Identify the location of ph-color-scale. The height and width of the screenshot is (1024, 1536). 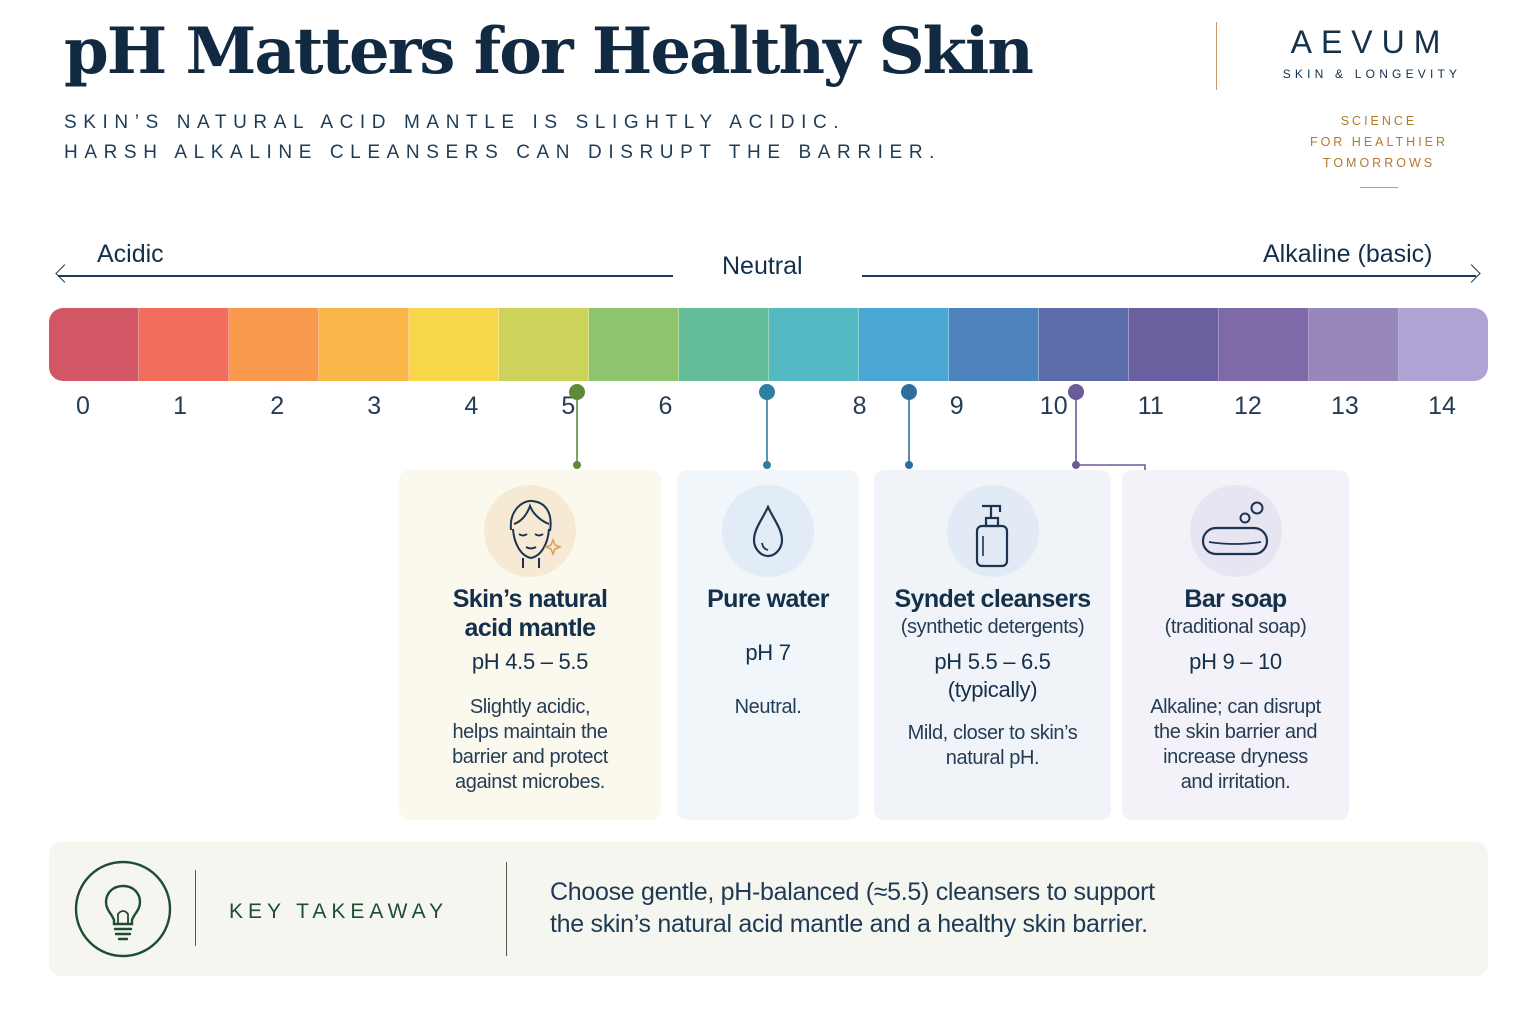
(768, 344).